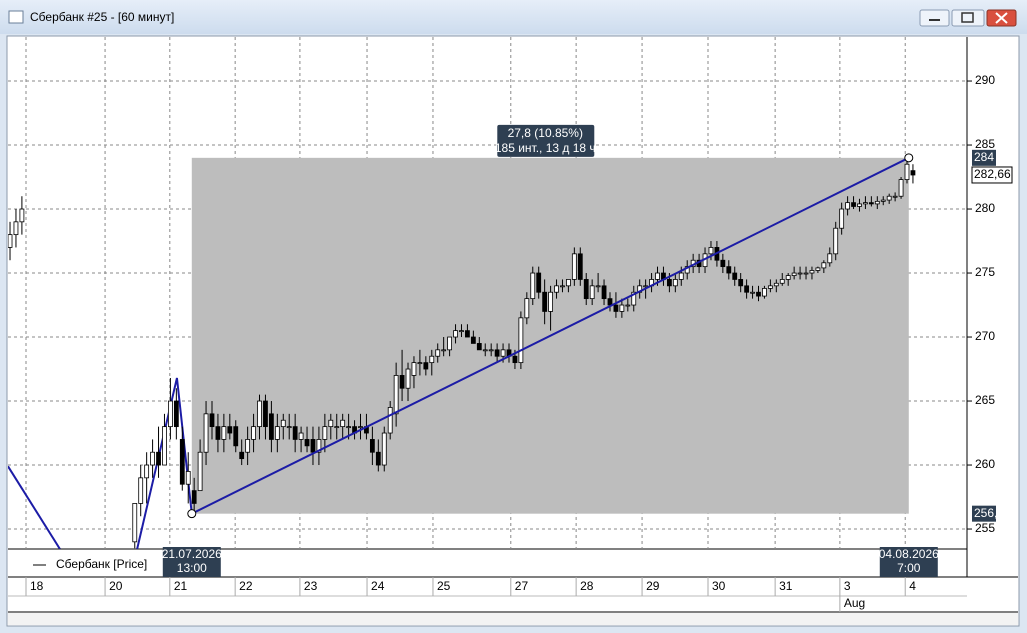 The image size is (1027, 633). I want to click on x-tick-label: 3, so click(847, 586).